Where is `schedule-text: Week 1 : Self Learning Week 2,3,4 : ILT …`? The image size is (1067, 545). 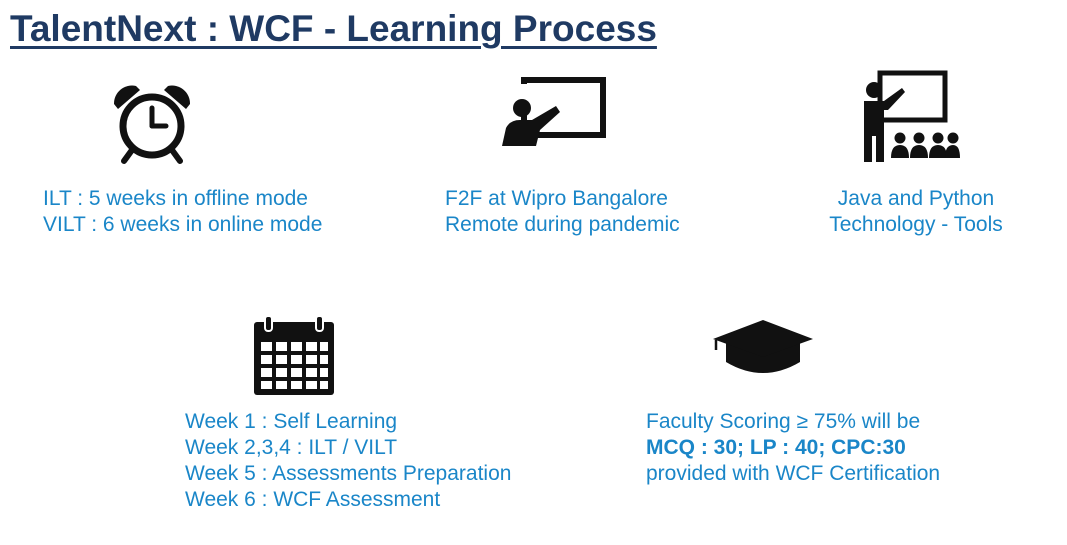 schedule-text: Week 1 : Self Learning Week 2,3,4 : ILT … is located at coordinates (348, 461).